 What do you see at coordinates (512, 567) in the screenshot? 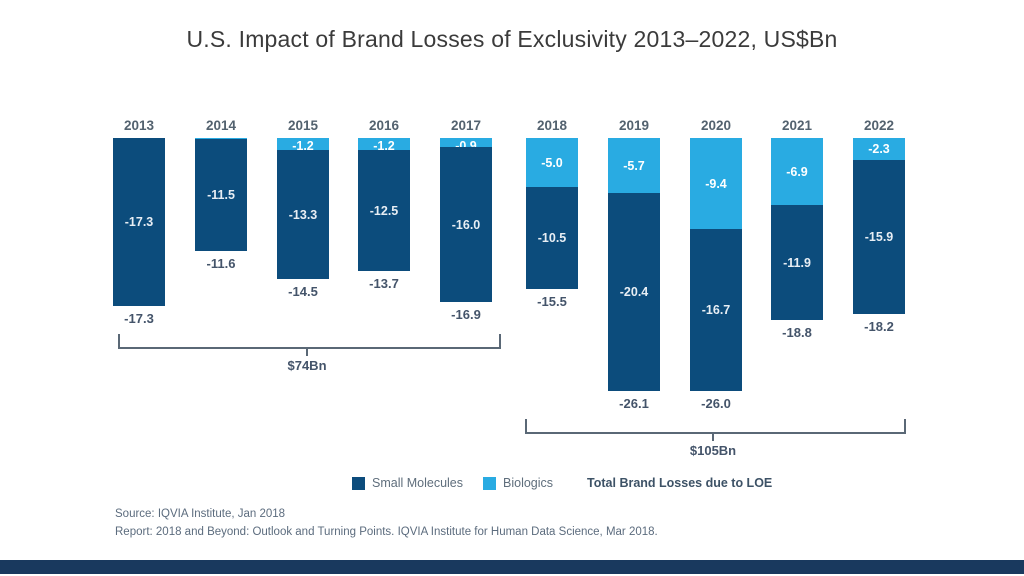
I see `footer-accent-bar` at bounding box center [512, 567].